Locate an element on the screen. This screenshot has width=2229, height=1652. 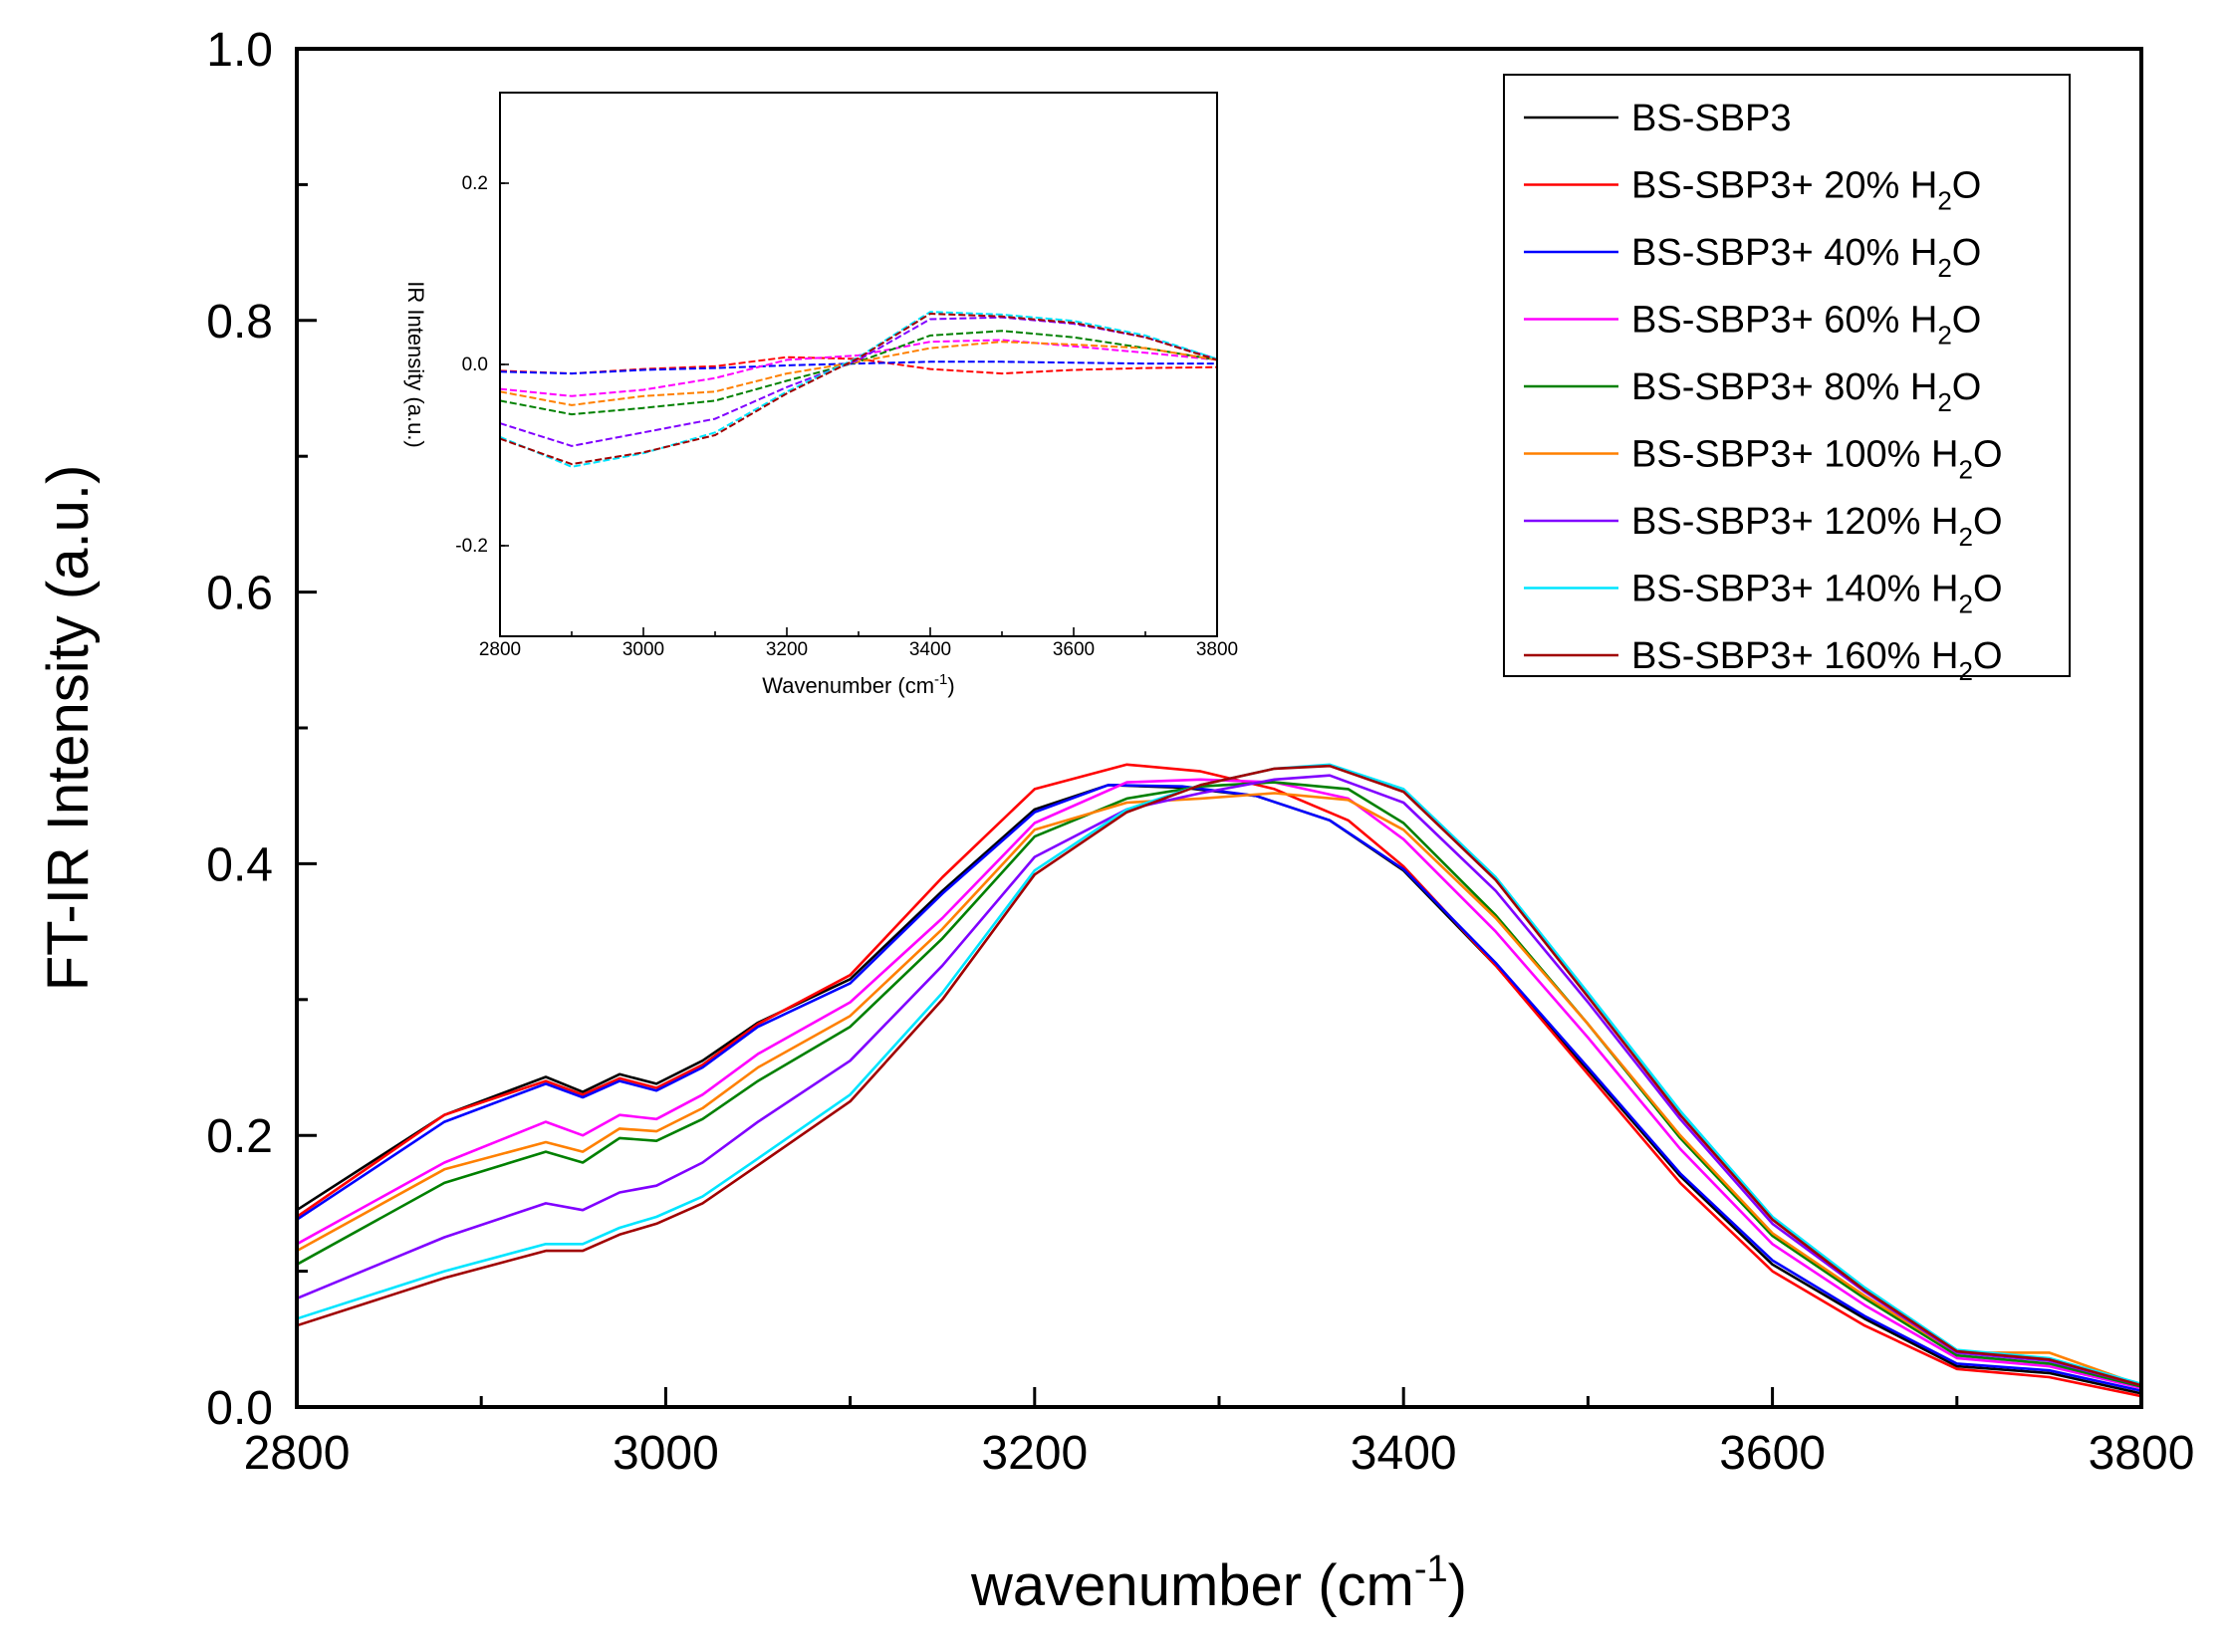
inset-x-axis-label-close: ) is located at coordinates (950, 685).